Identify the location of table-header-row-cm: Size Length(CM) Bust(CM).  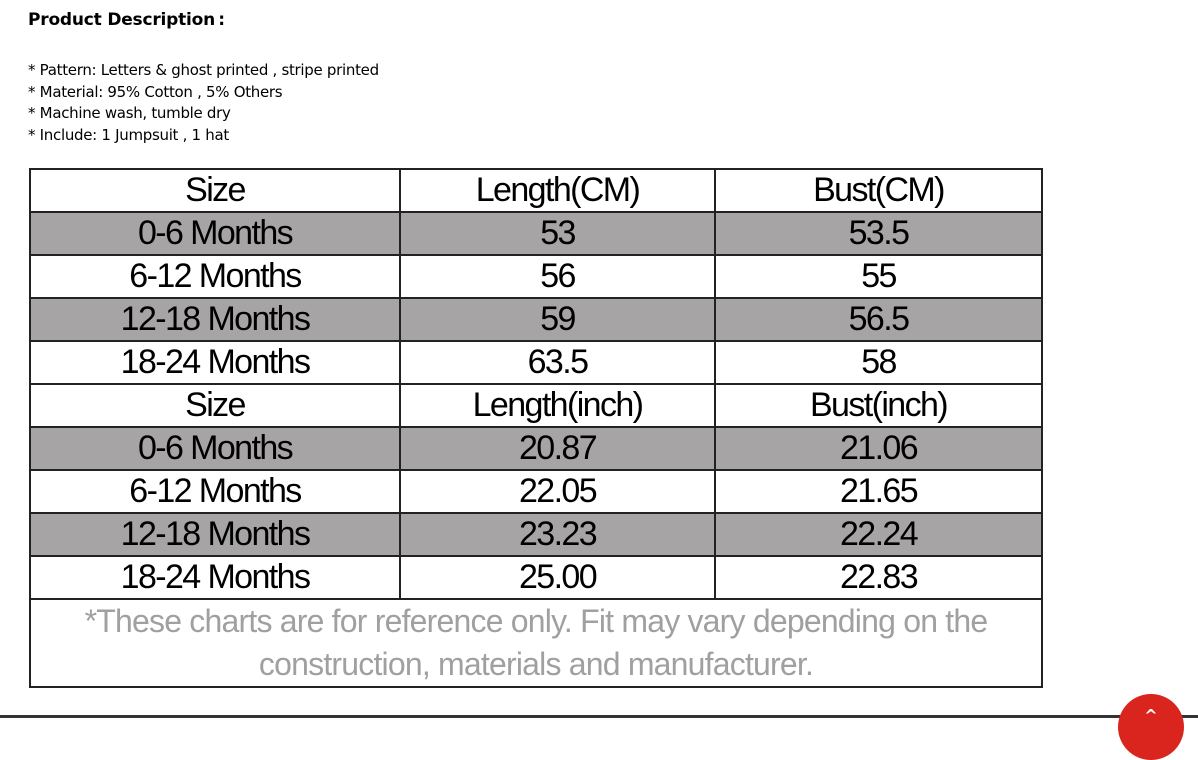
(536, 190).